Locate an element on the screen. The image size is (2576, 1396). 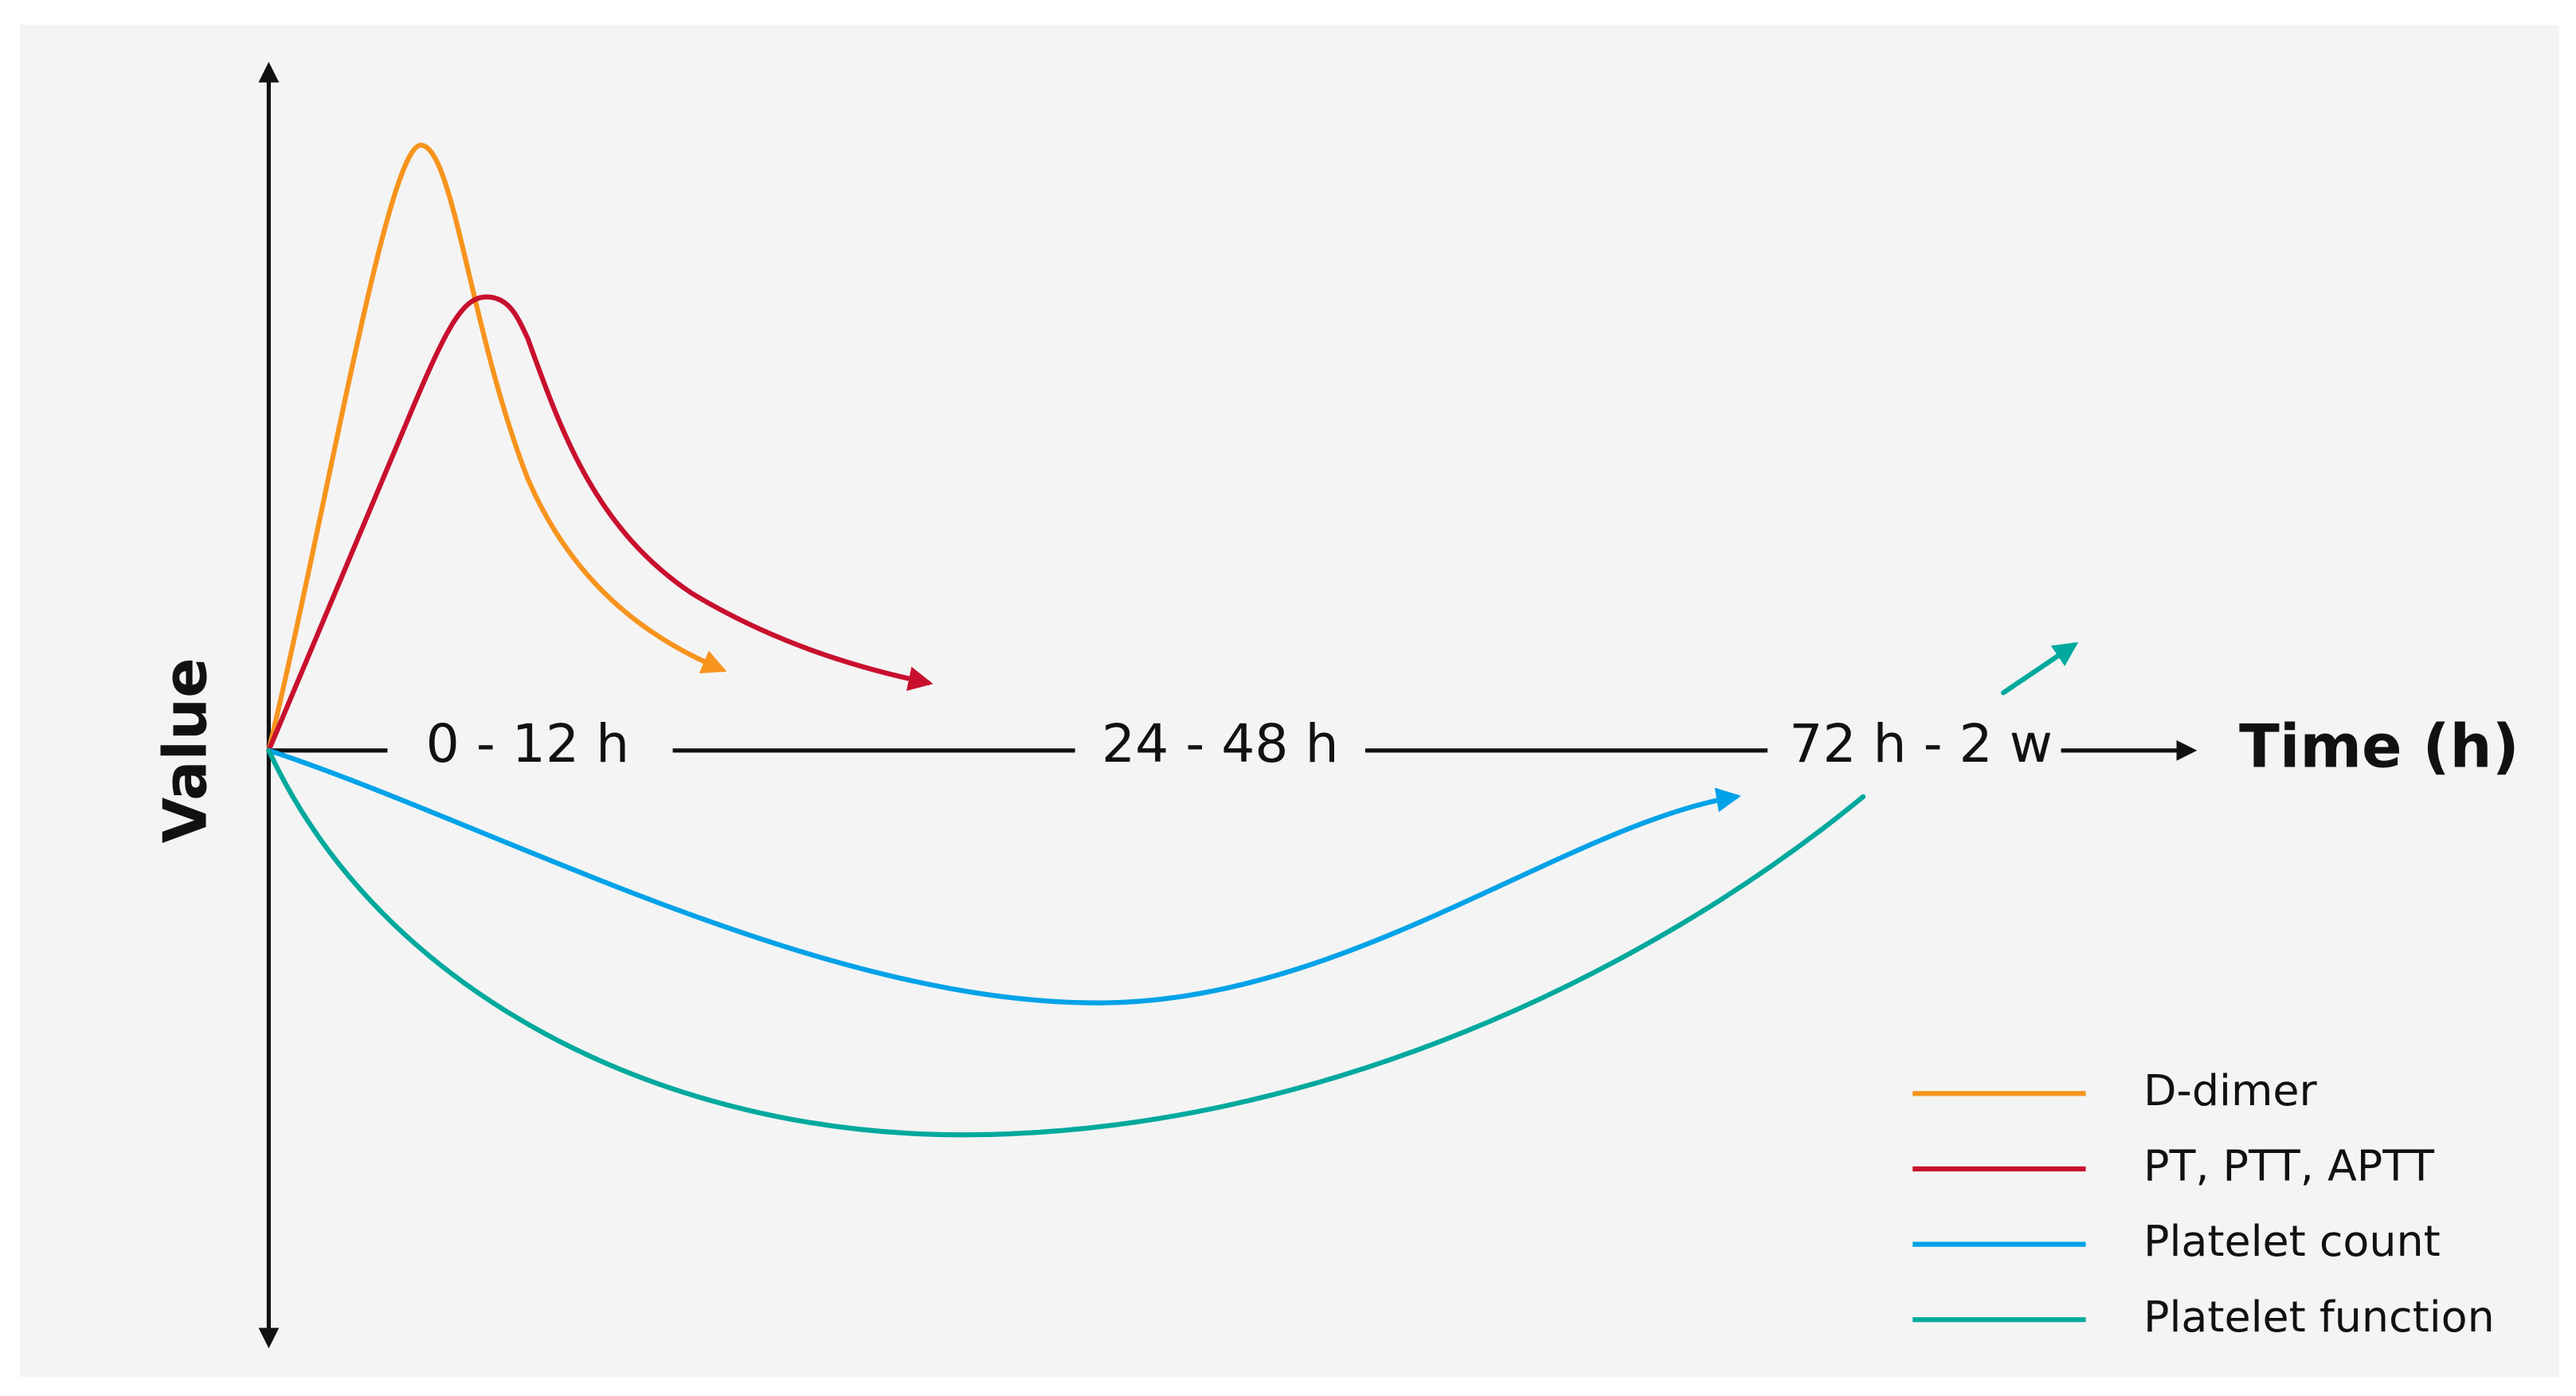
legend-label: Platelet count is located at coordinates (2292, 1241).